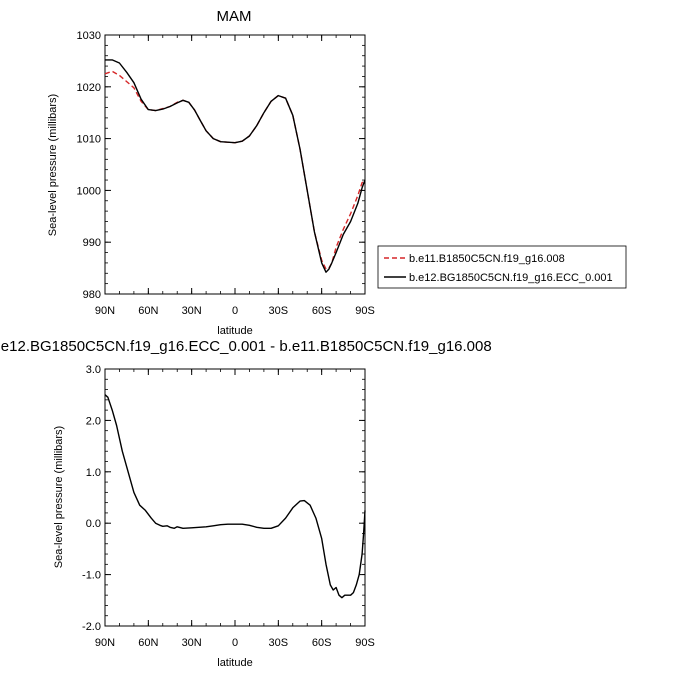 The height and width of the screenshot is (675, 674). Describe the element at coordinates (234, 16) in the screenshot. I see `top-chart-title: MAM` at that location.